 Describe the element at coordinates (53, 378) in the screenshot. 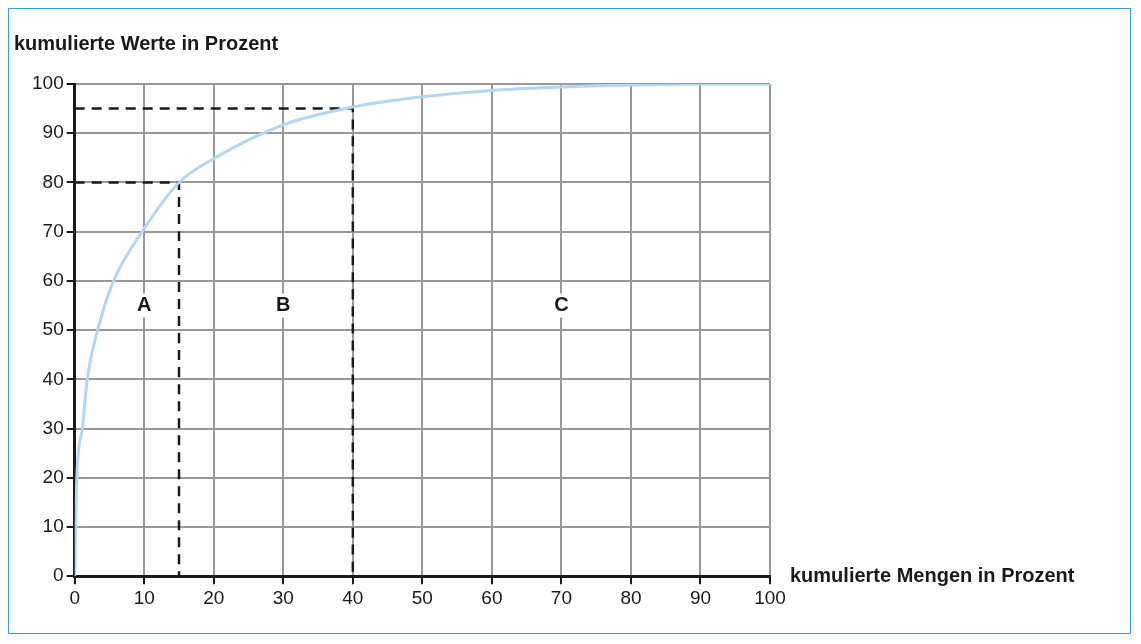

I see `y-tick-label: 40` at that location.